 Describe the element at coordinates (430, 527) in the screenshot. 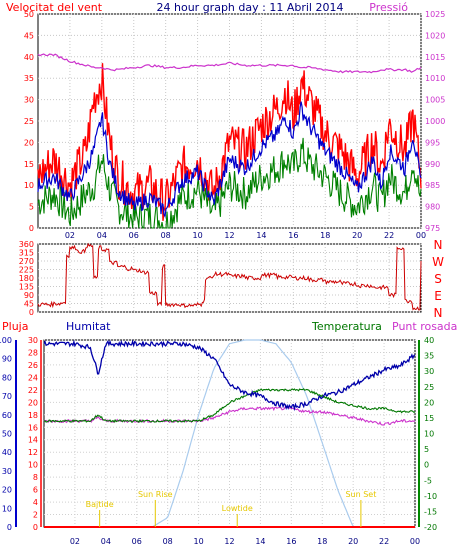

I see `temperature-tick-label: -20` at that location.